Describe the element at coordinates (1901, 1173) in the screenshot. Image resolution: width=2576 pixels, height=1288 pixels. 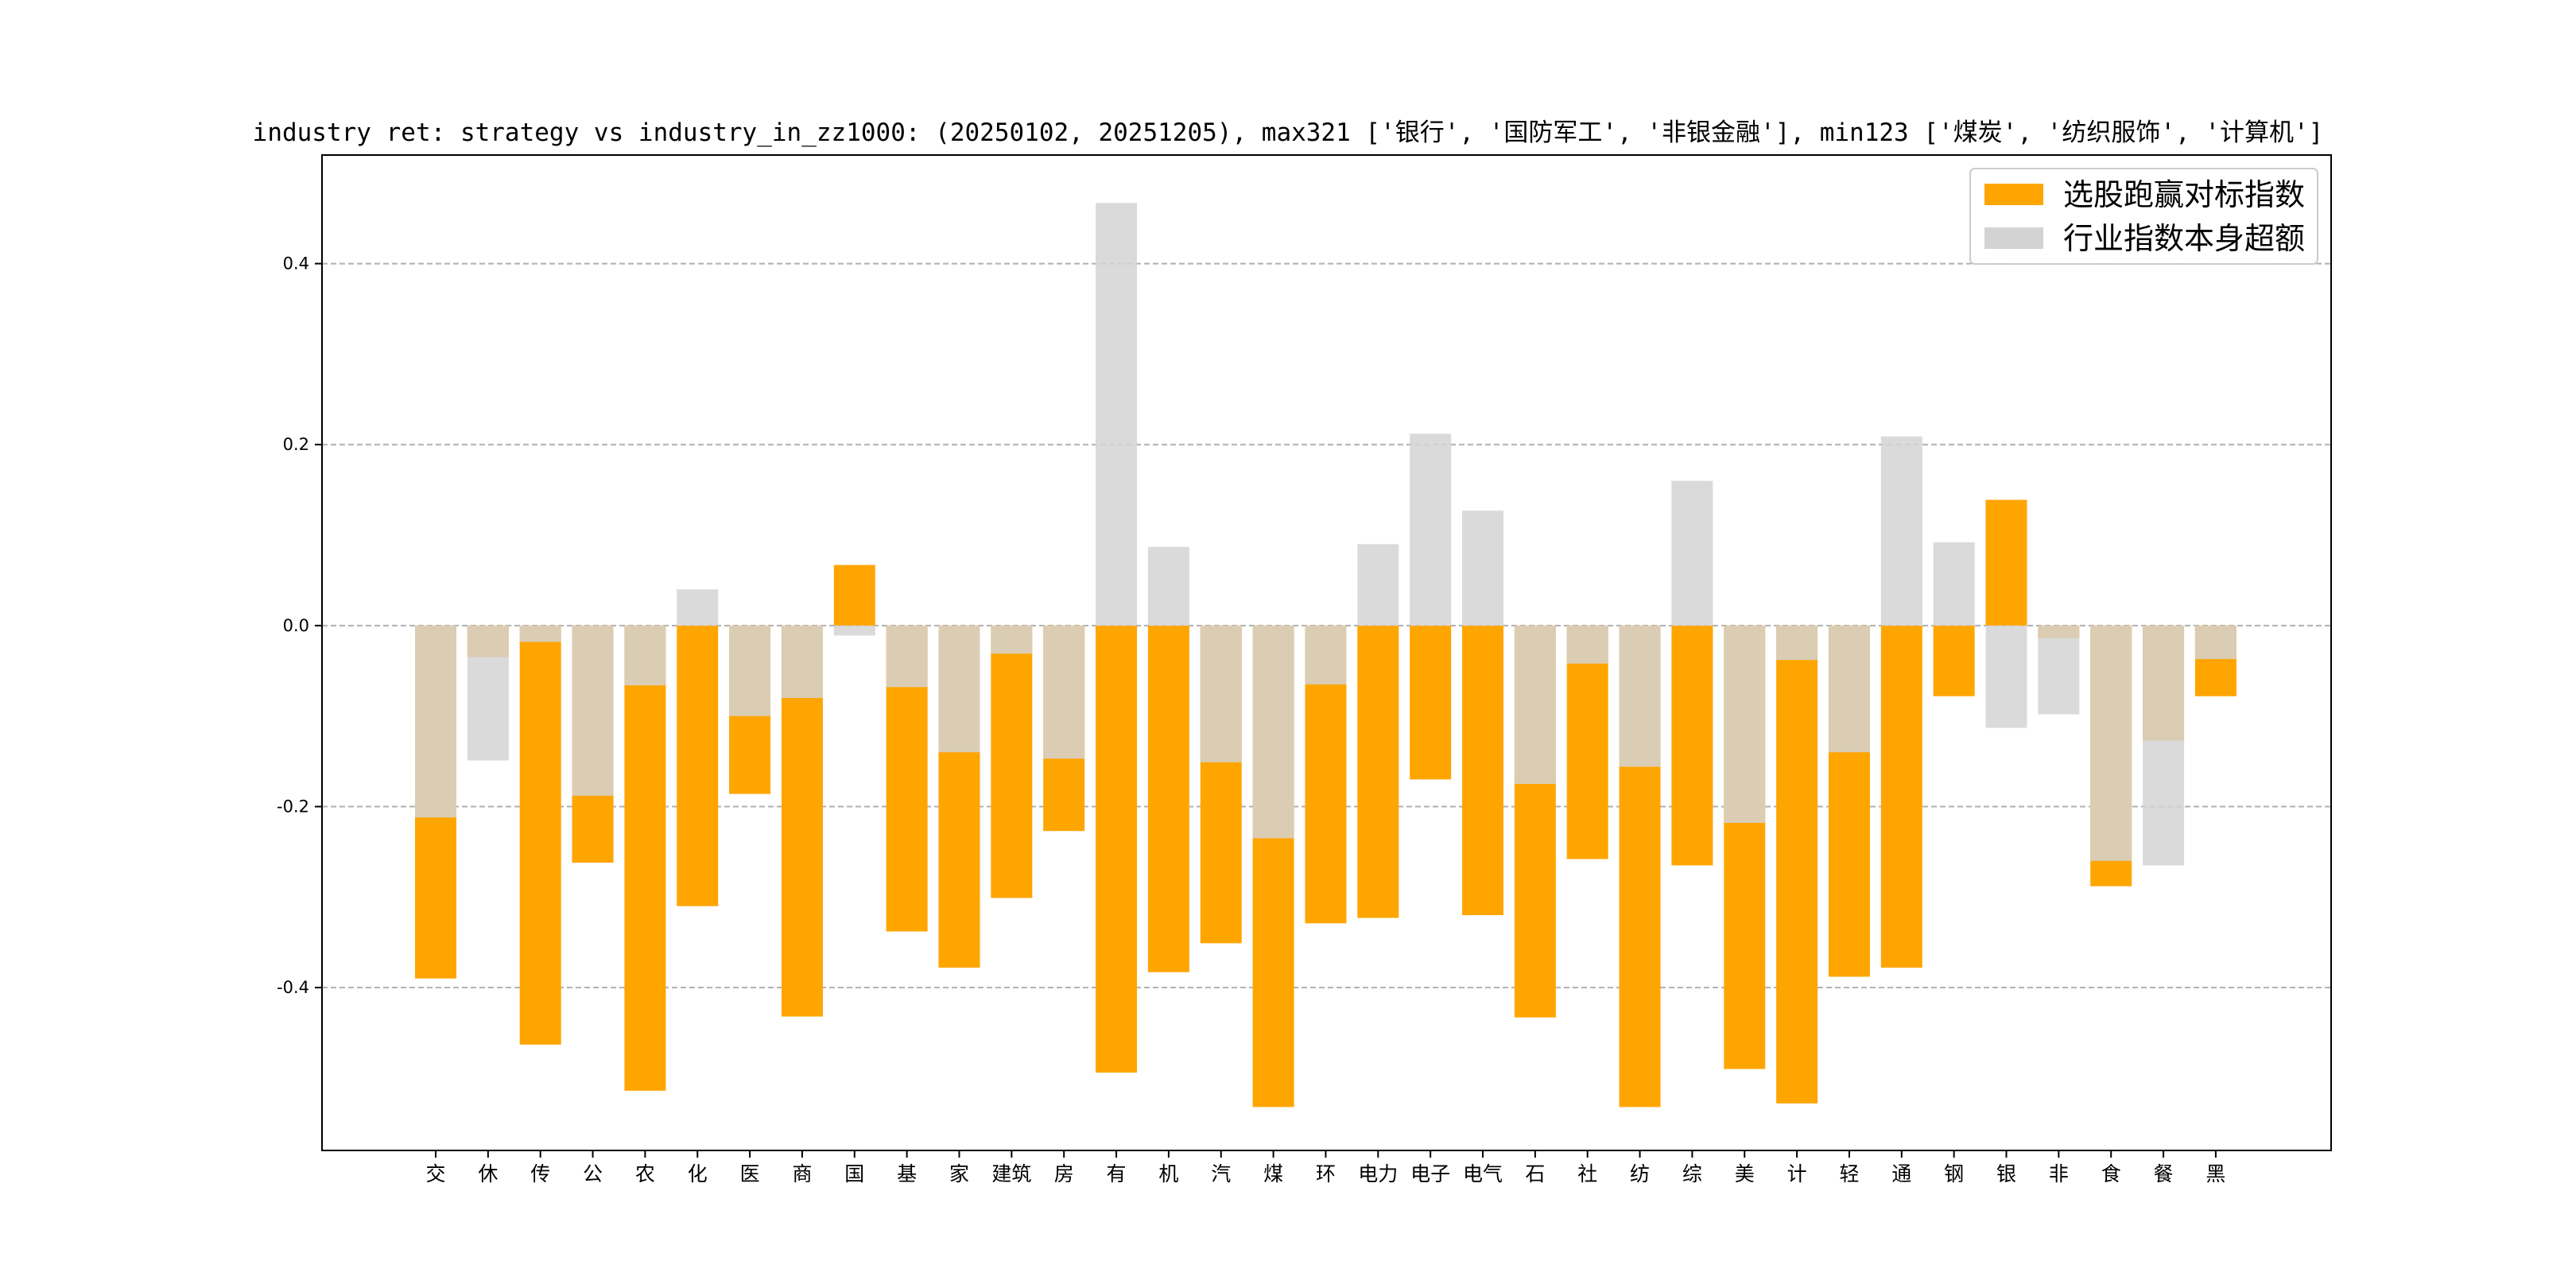
I see `x-tick-label: 通` at that location.